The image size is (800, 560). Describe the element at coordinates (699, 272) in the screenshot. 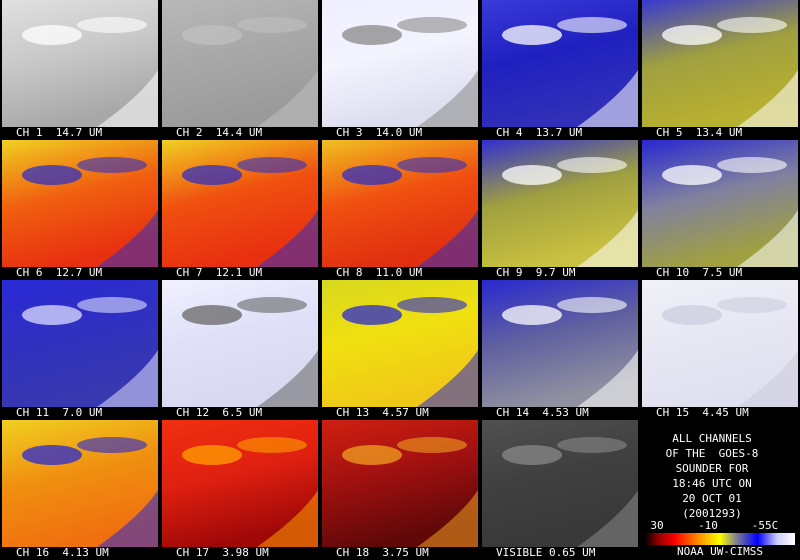

I see `panel-label: CH 10 7.5 UM` at that location.